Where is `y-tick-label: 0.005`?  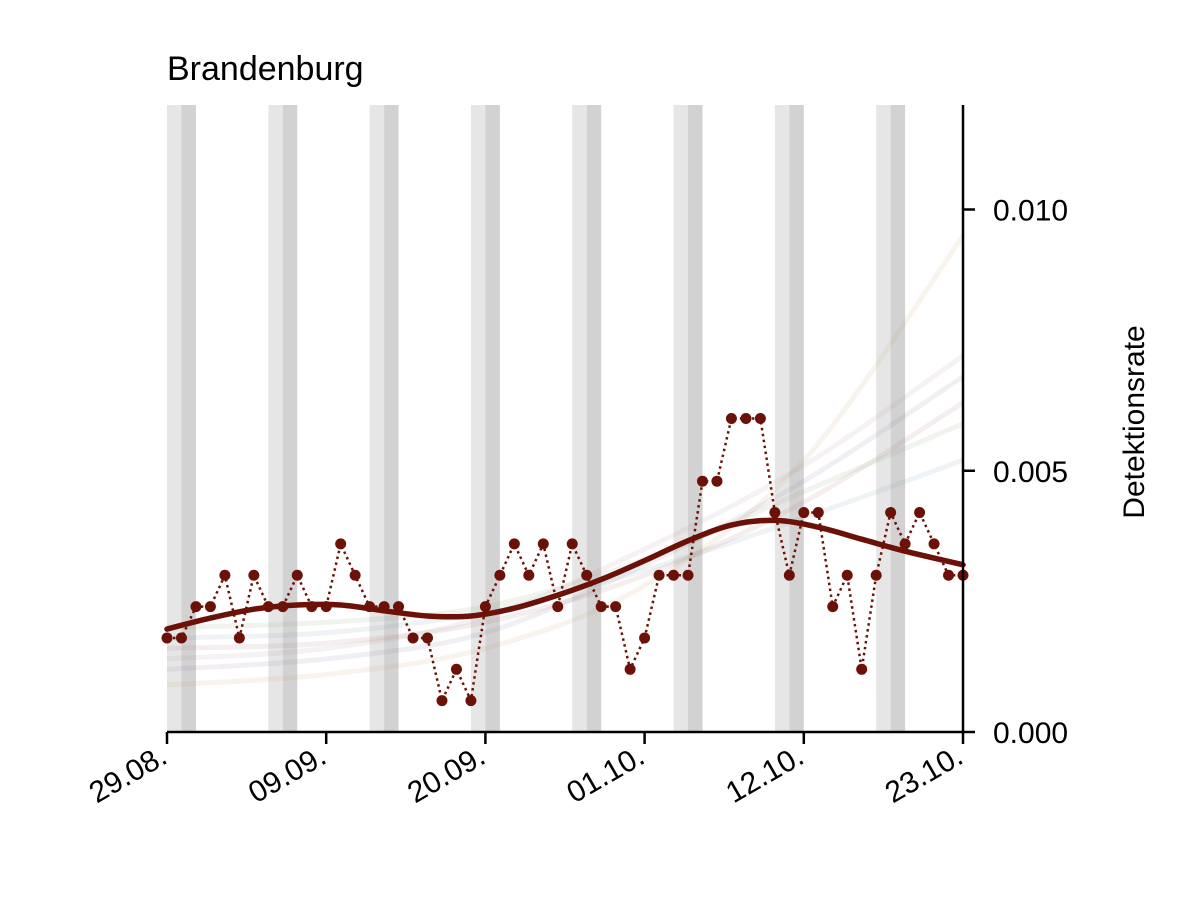
y-tick-label: 0.005 is located at coordinates (1030, 472).